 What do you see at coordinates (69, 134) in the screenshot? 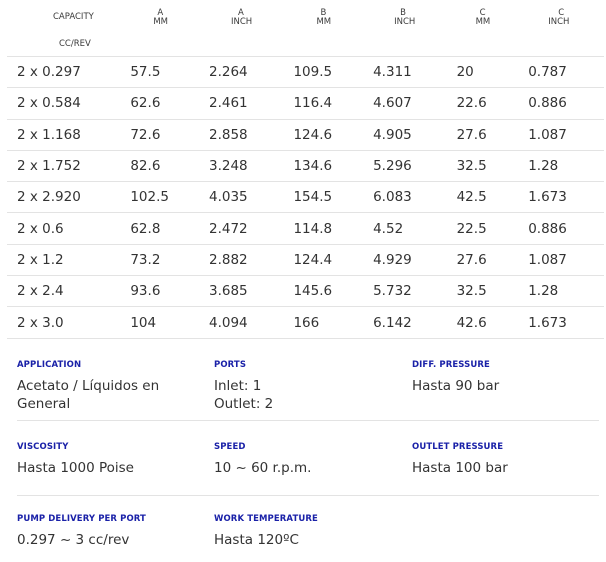
I see `cell-capacity: 2 x 1.168` at bounding box center [69, 134].